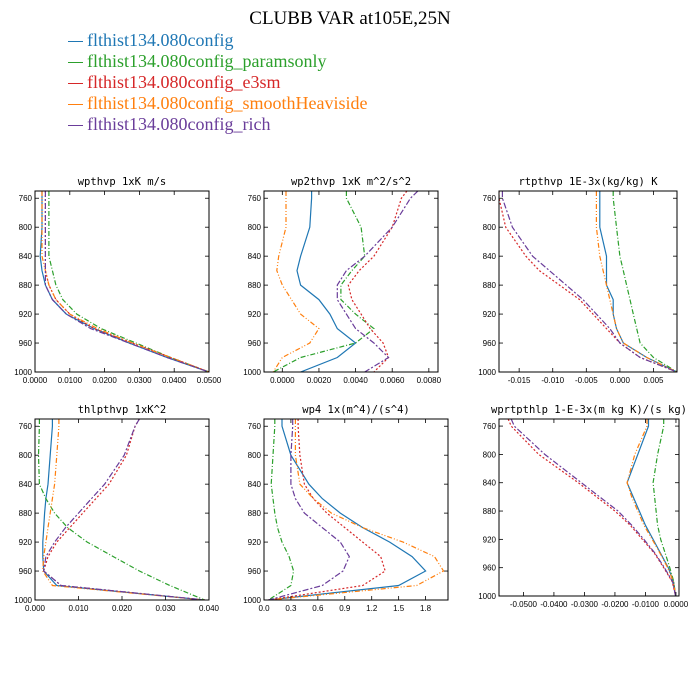 This screenshot has width=700, height=700. What do you see at coordinates (78, 608) in the screenshot?
I see `x-tick-label: 0.010` at bounding box center [78, 608].